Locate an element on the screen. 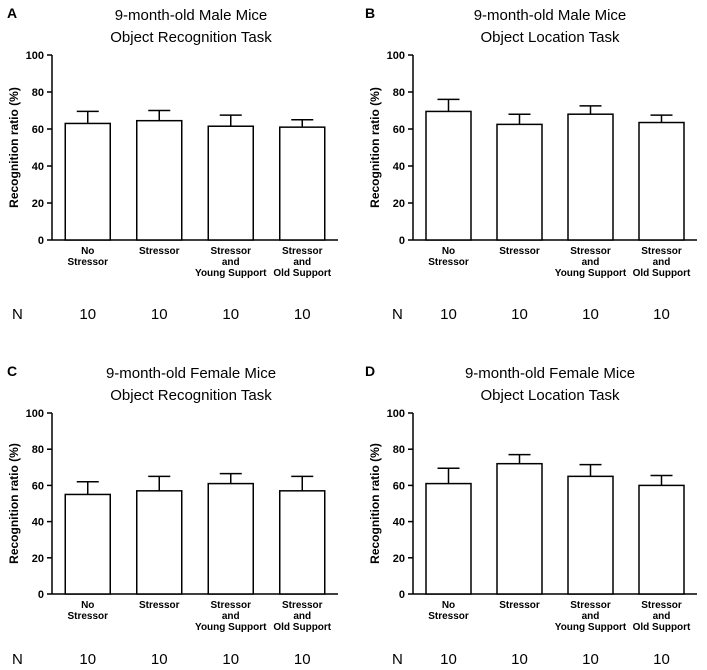  panel-letter: C is located at coordinates (12, 371).